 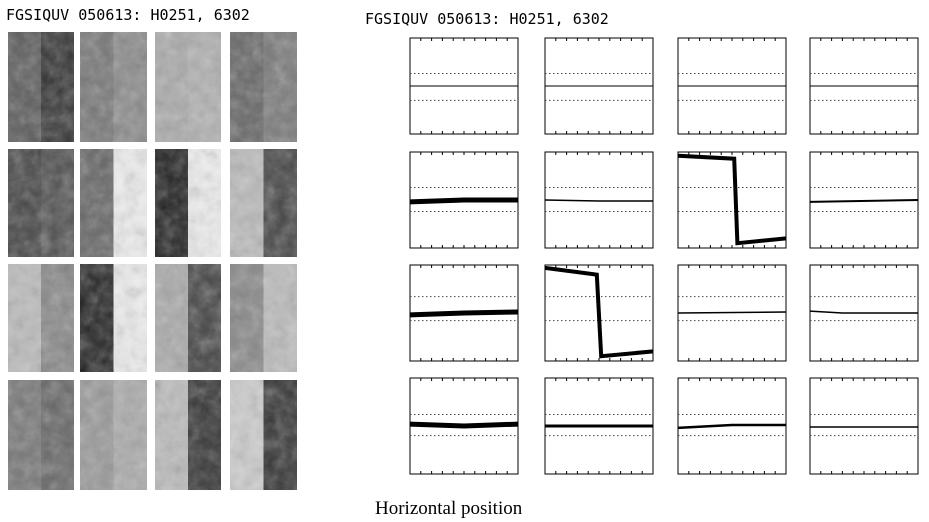 What do you see at coordinates (128, 15) in the screenshot?
I see `left-title: FGSIQUV 050613: H0251, 6302` at bounding box center [128, 15].